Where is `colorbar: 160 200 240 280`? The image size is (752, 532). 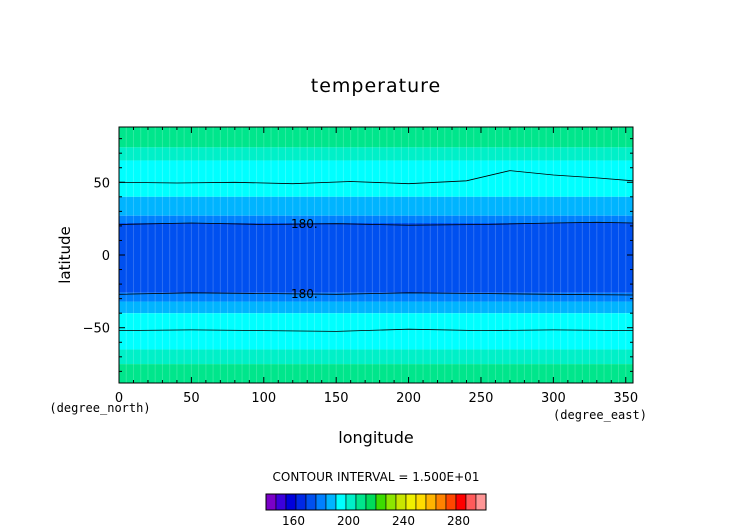 colorbar: 160 200 240 280 is located at coordinates (376, 510).